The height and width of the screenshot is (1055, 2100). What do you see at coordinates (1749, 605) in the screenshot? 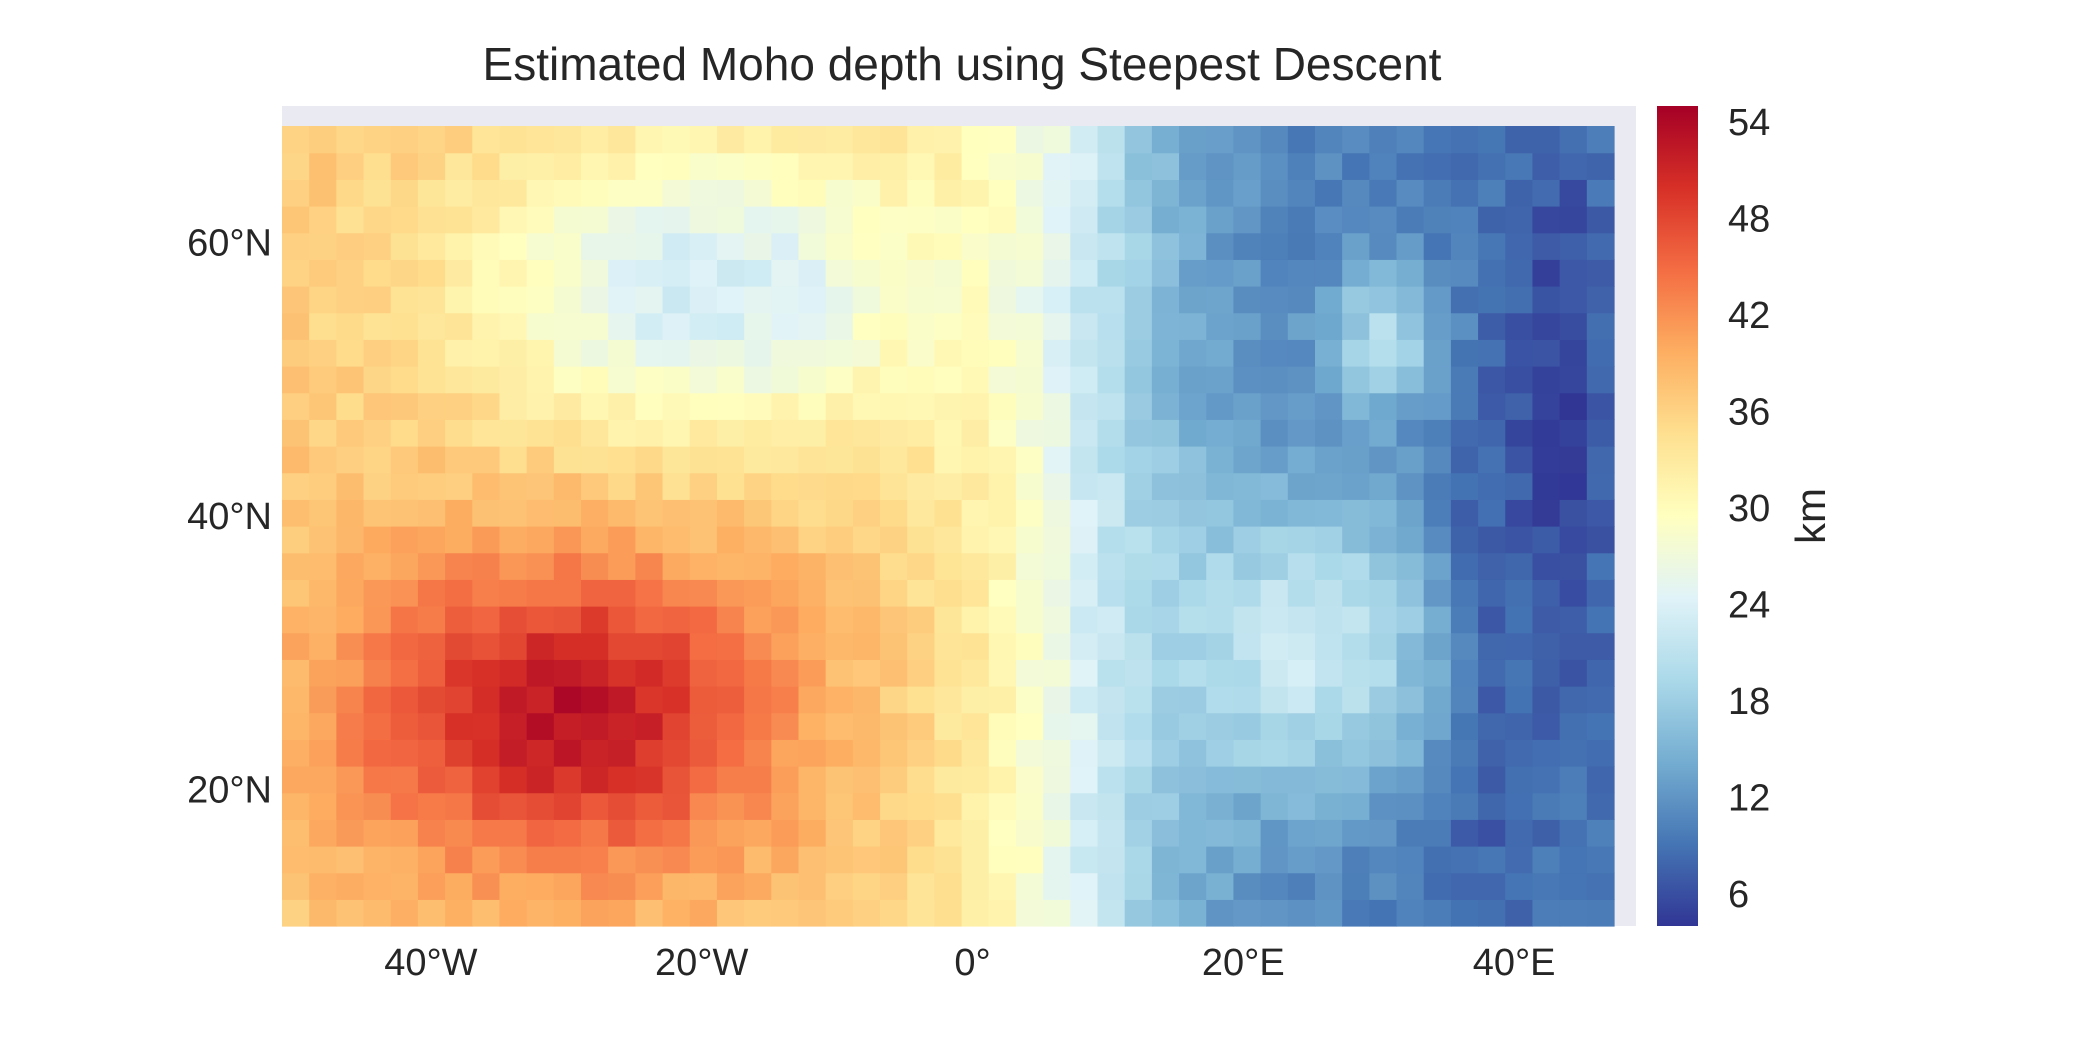
I see `colorbar-tick-label: 24` at bounding box center [1749, 605].